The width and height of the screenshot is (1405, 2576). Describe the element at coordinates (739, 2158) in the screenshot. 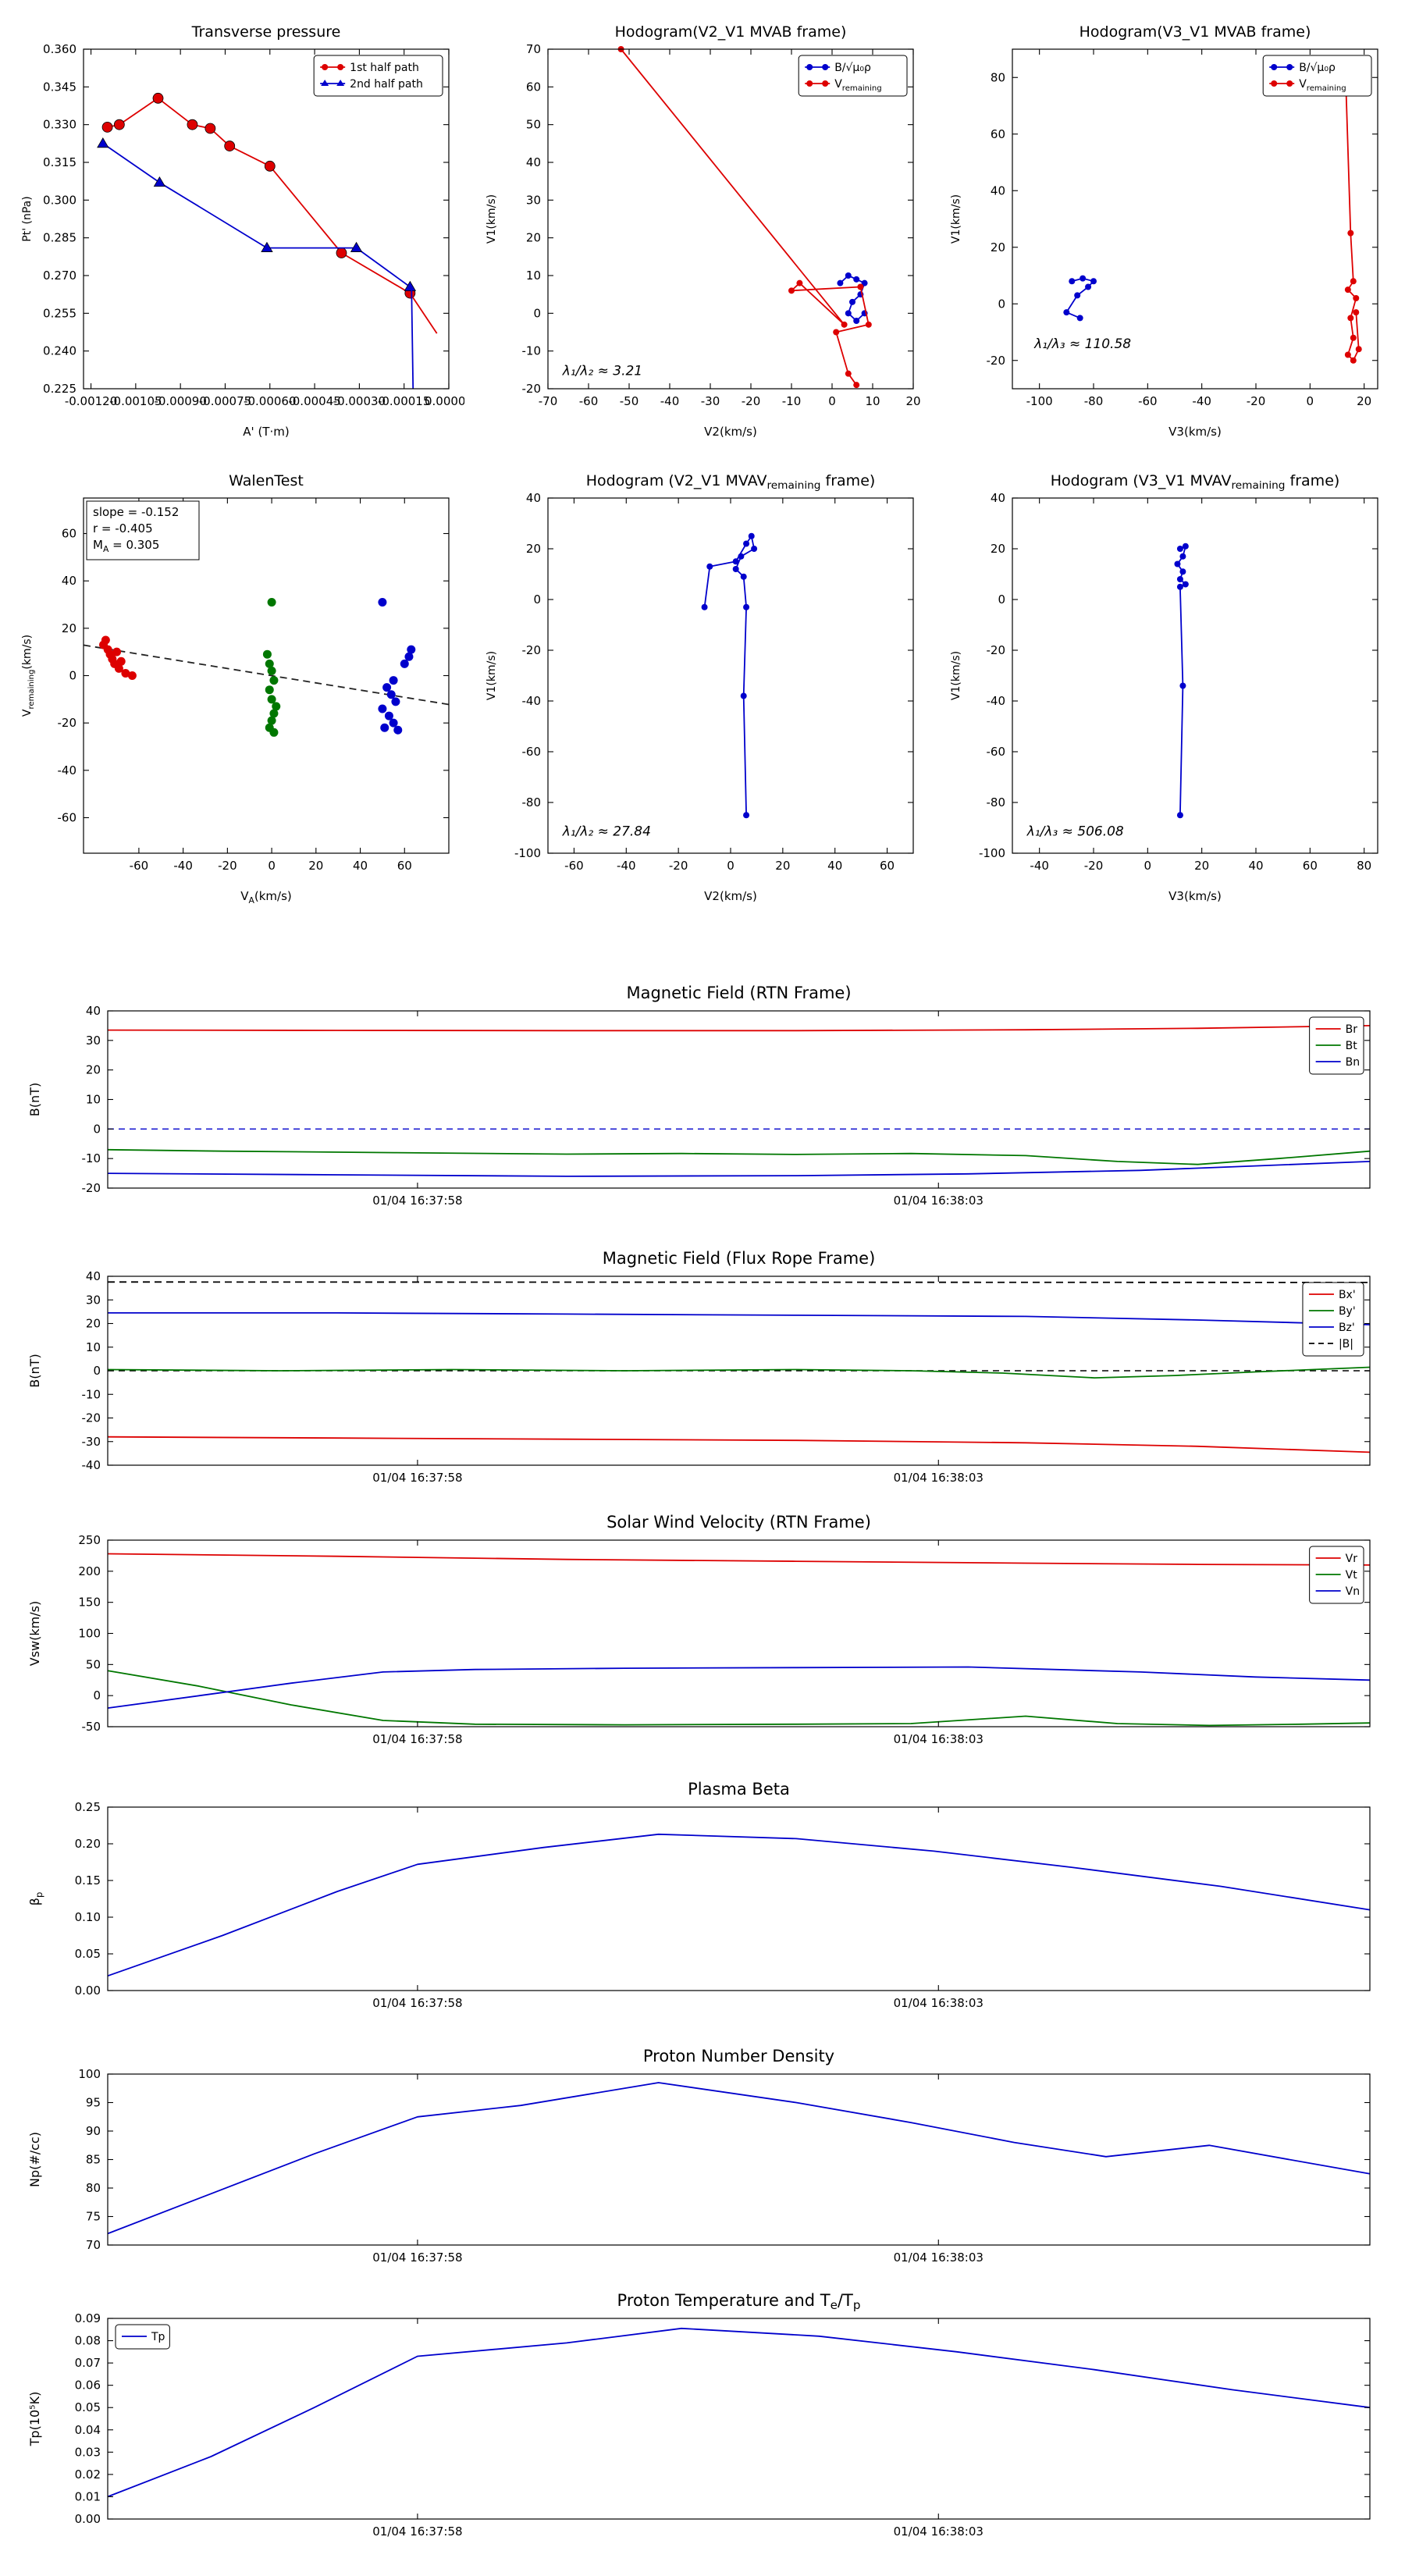

I see `proton-number-density-series-Np` at that location.